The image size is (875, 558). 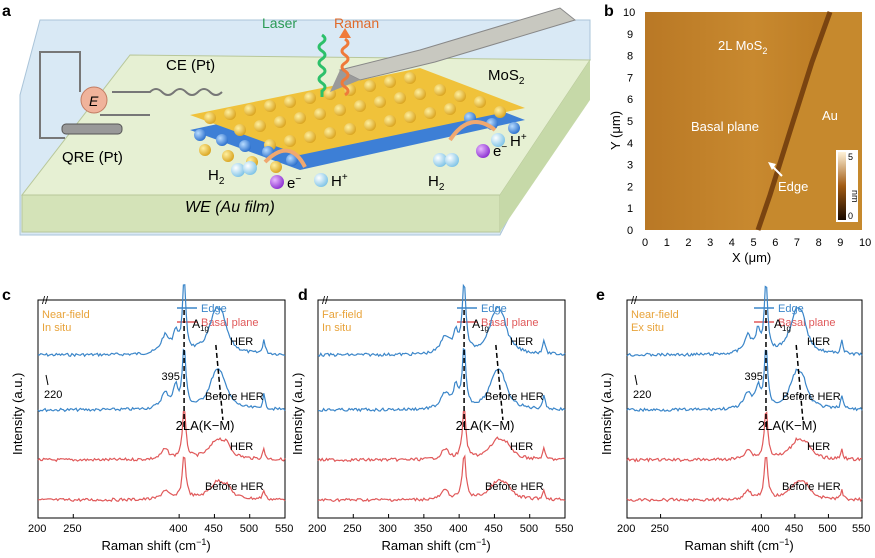 What do you see at coordinates (645, 243) in the screenshot?
I see `afm-x-tick: 0` at bounding box center [645, 243].